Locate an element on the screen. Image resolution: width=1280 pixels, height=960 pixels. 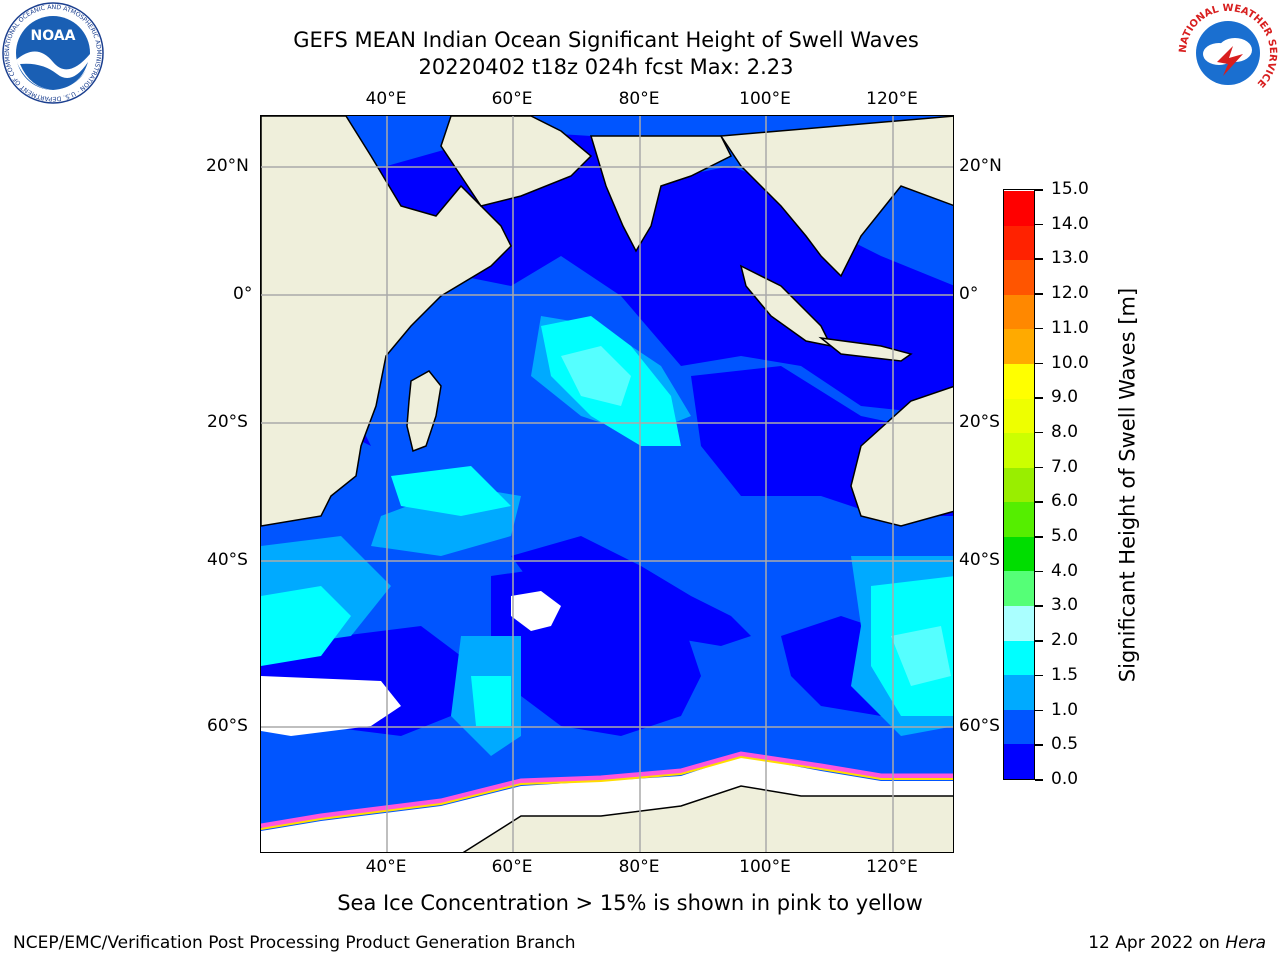
lon-label-top: 80°E is located at coordinates (639, 99).